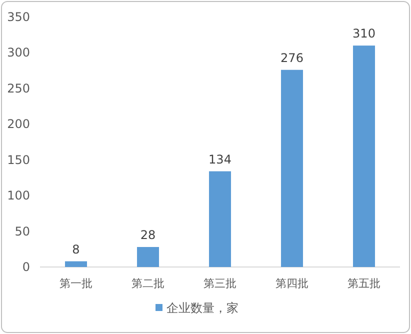  I want to click on y-tick-label: 0, so click(26, 267).